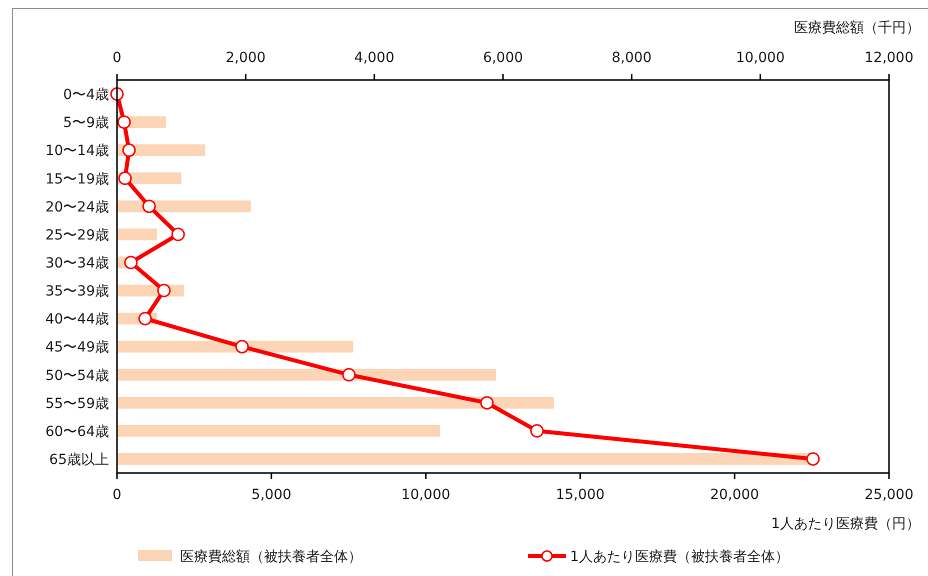  What do you see at coordinates (77, 207) in the screenshot?
I see `y-tick-label: 20〜24歳` at bounding box center [77, 207].